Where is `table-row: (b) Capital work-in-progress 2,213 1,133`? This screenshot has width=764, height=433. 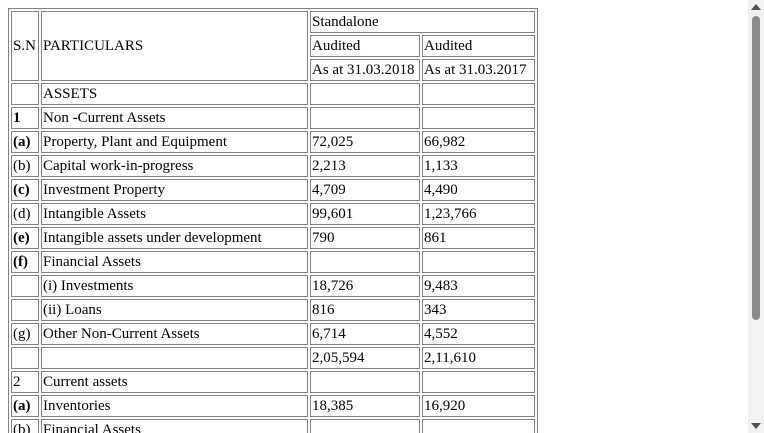 table-row: (b) Capital work-in-progress 2,213 1,133 is located at coordinates (273, 166).